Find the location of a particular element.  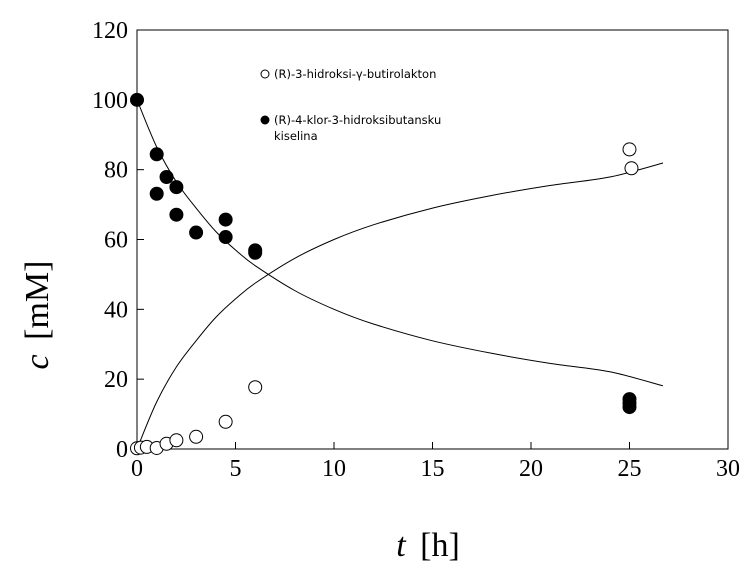

y-tick-label: 100 is located at coordinates (110, 101).